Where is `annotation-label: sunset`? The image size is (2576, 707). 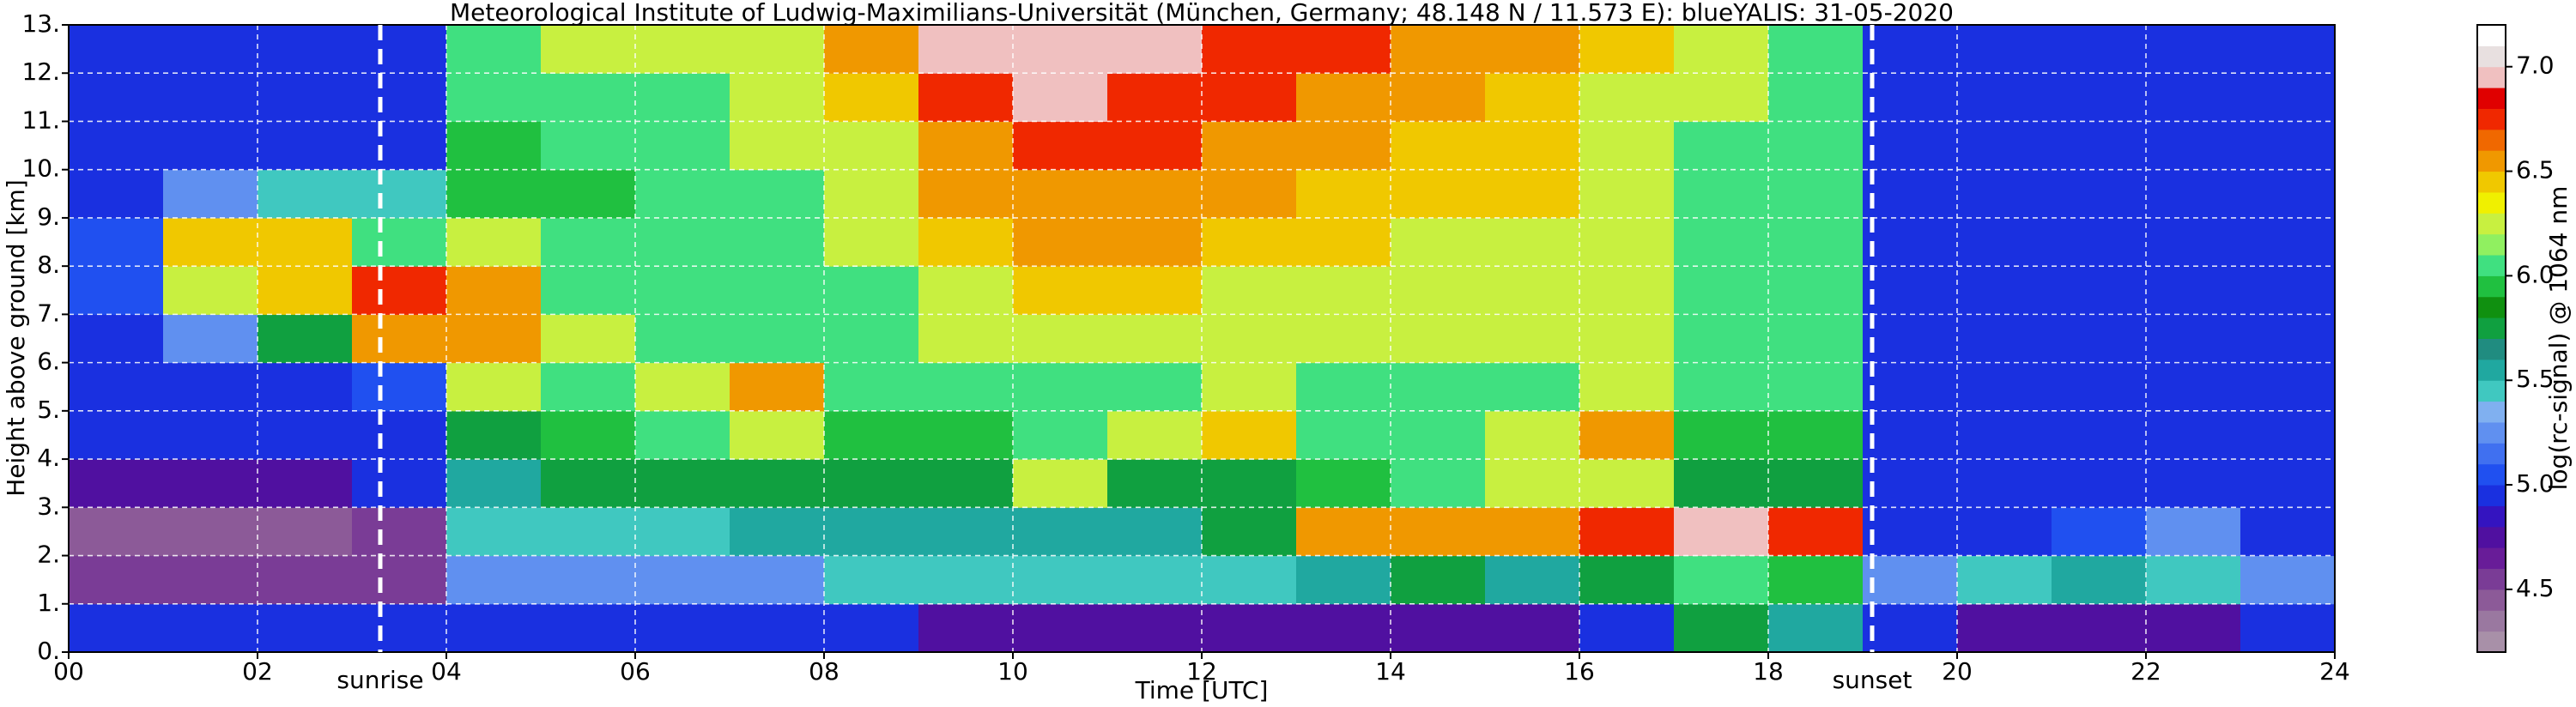
annotation-label: sunset is located at coordinates (1872, 680).